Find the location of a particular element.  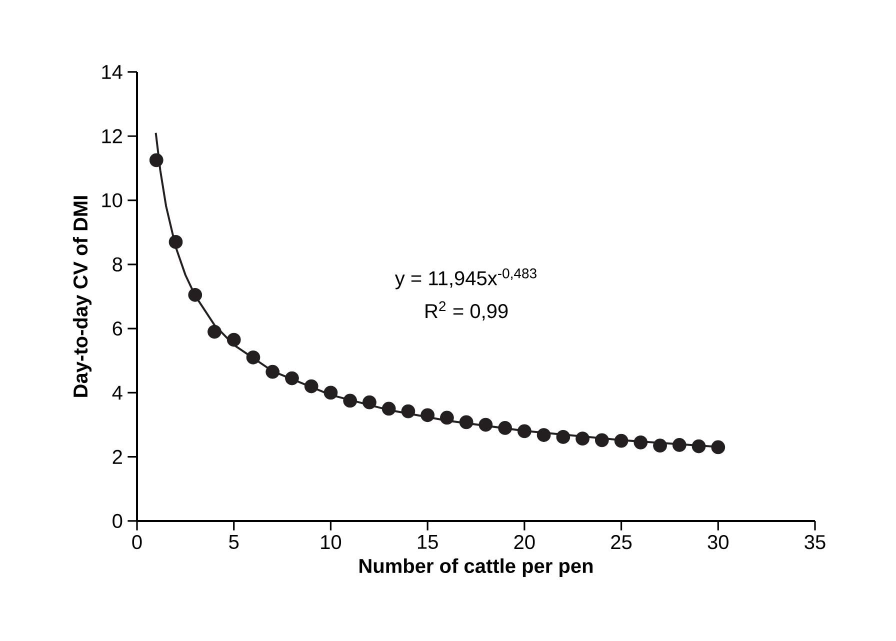

y-tick-label: 2 is located at coordinates (117, 457).